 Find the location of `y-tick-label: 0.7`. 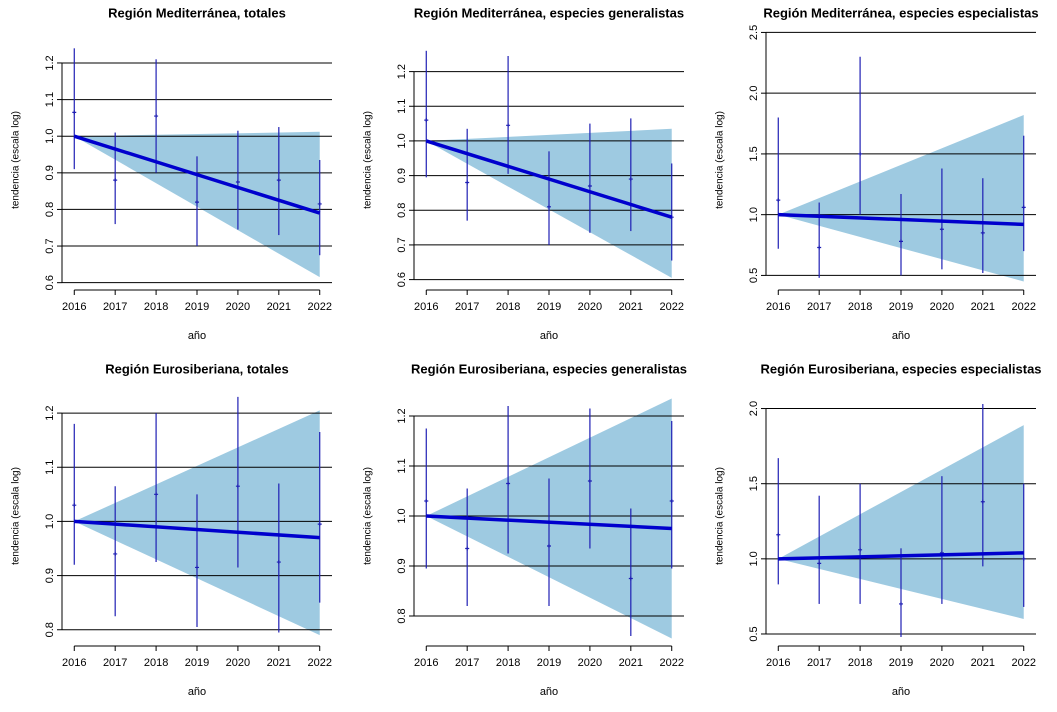

y-tick-label: 0.7 is located at coordinates (50, 245).